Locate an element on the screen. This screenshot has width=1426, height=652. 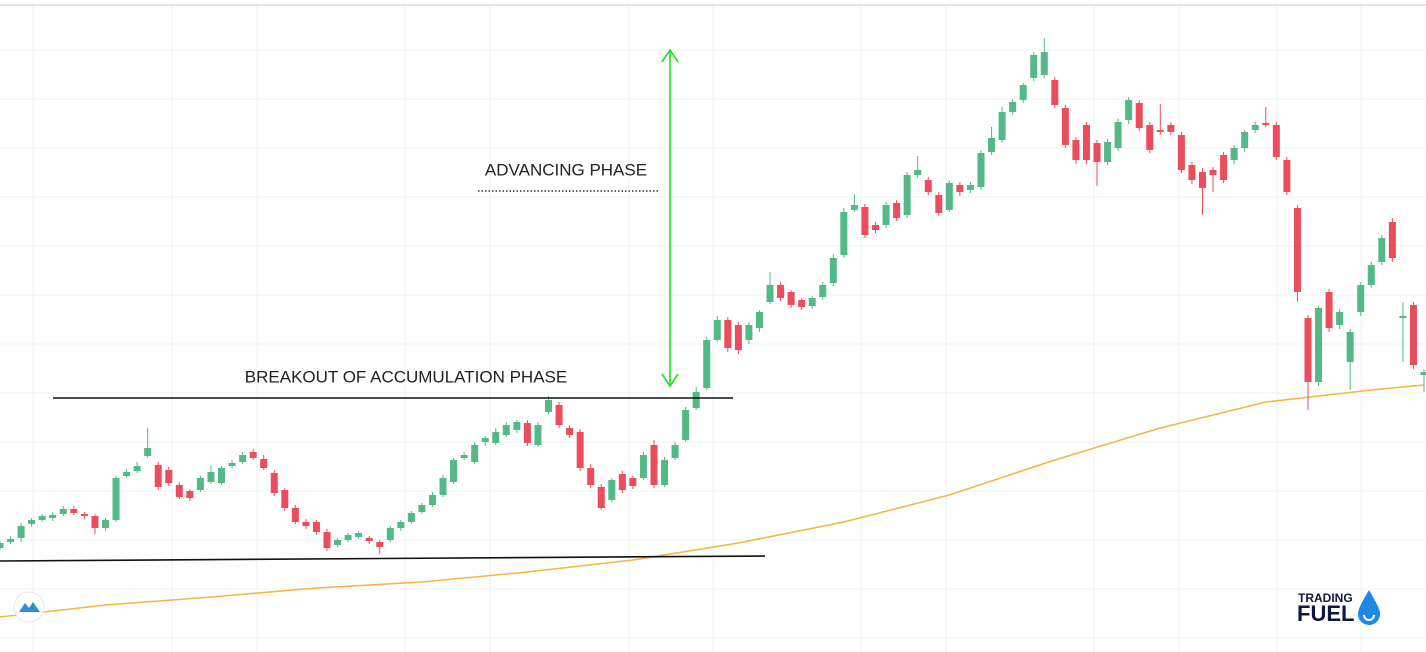
support-line is located at coordinates (383, 558).